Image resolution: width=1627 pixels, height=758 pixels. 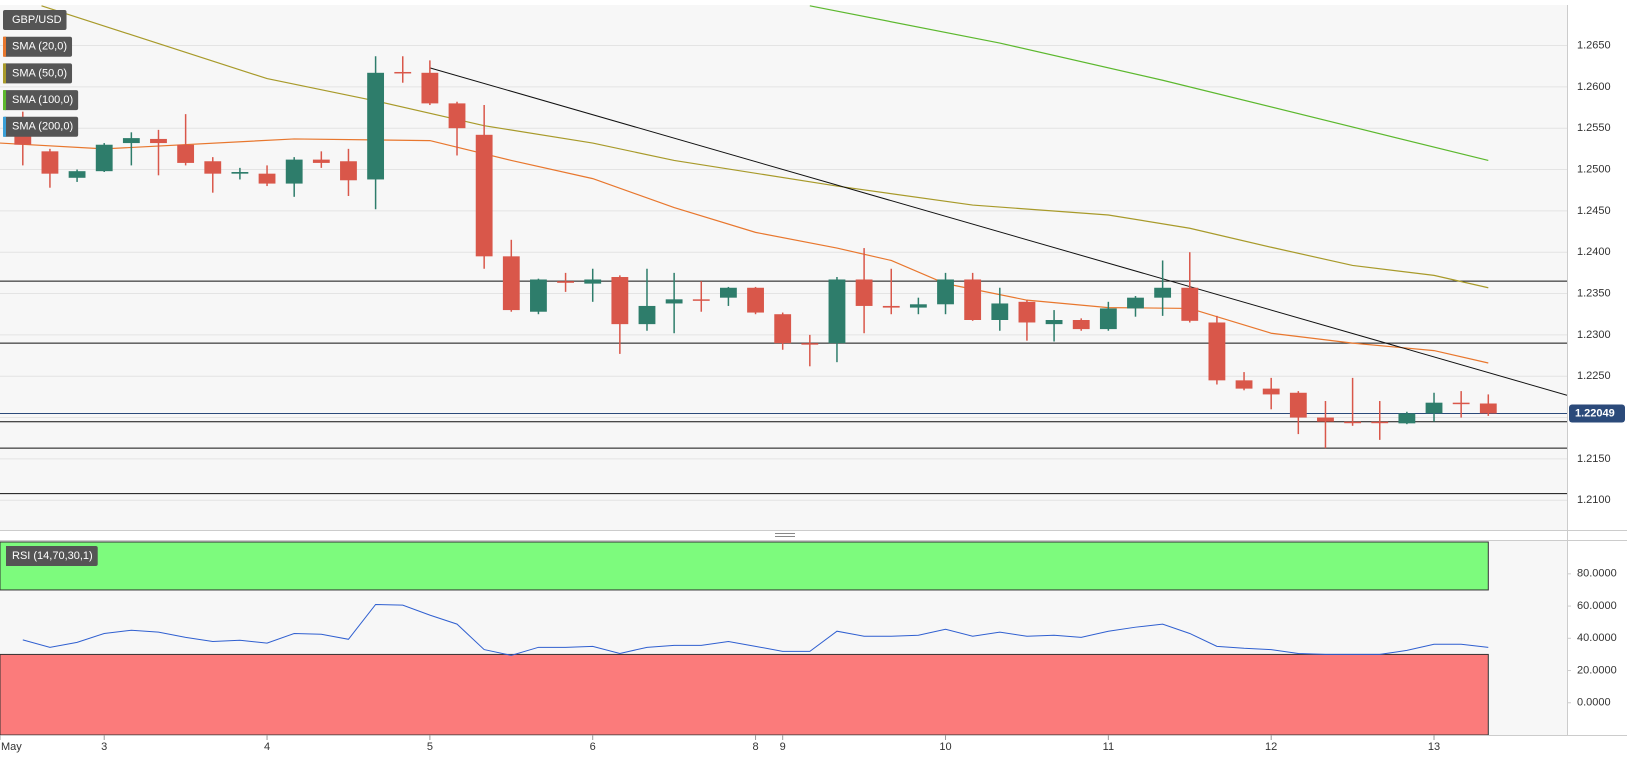 I want to click on y-tick-label: 40.0000, so click(x=1597, y=638).